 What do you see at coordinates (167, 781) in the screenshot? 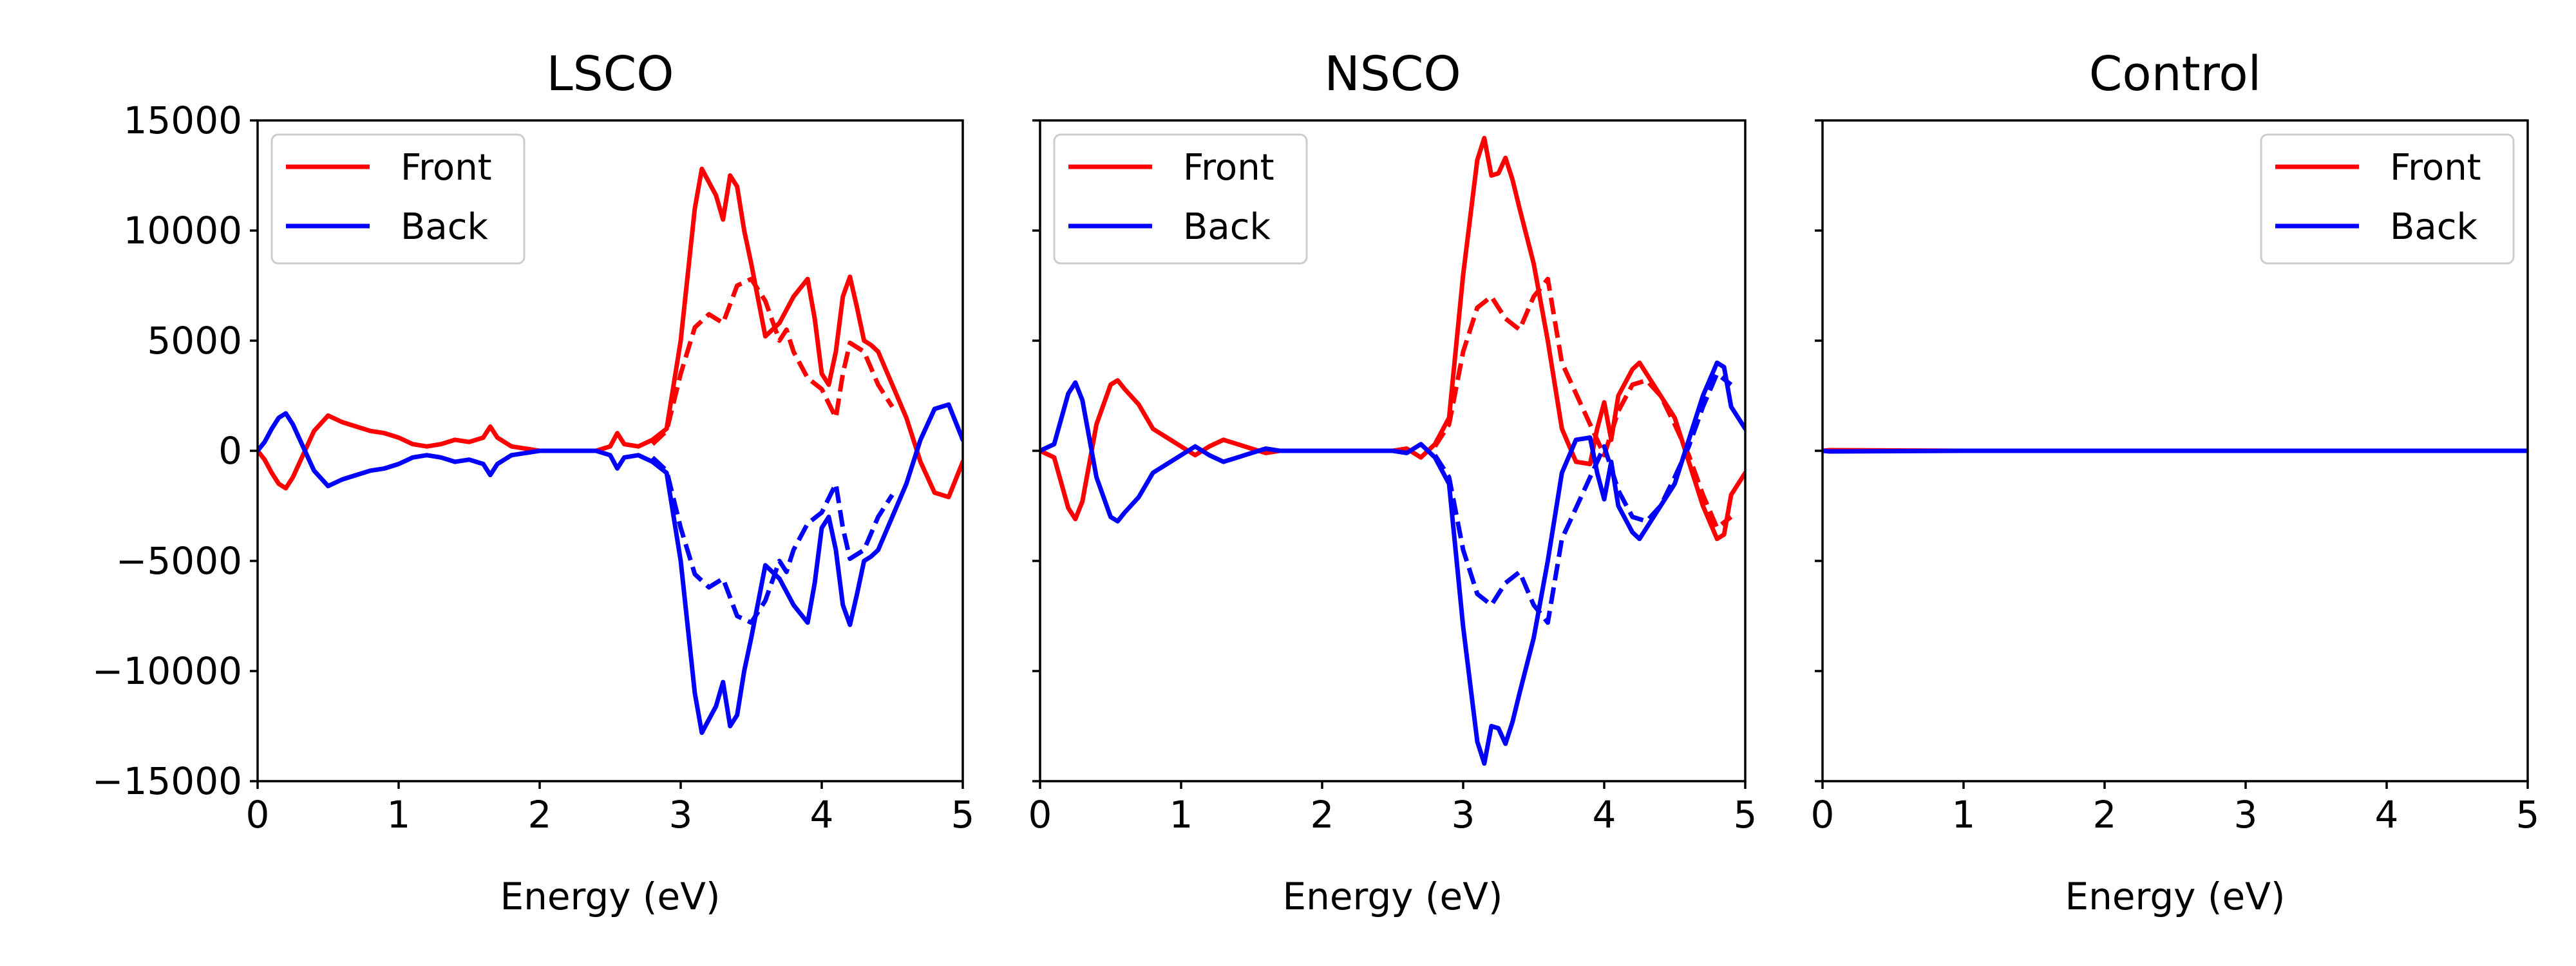
I see `y-tick-label: −15000` at bounding box center [167, 781].